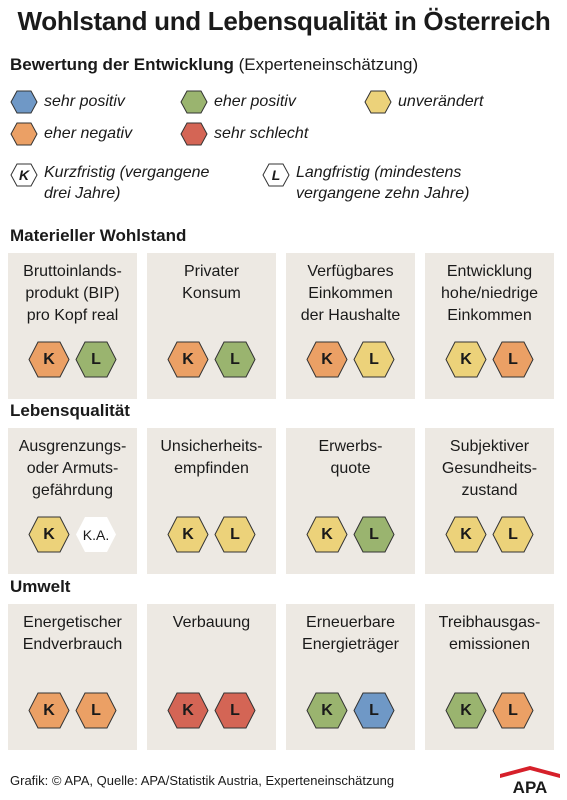 This screenshot has width=567, height=800. What do you see at coordinates (211, 457) in the screenshot?
I see `indicator-label: Unsicherheits- empfinden` at bounding box center [211, 457].